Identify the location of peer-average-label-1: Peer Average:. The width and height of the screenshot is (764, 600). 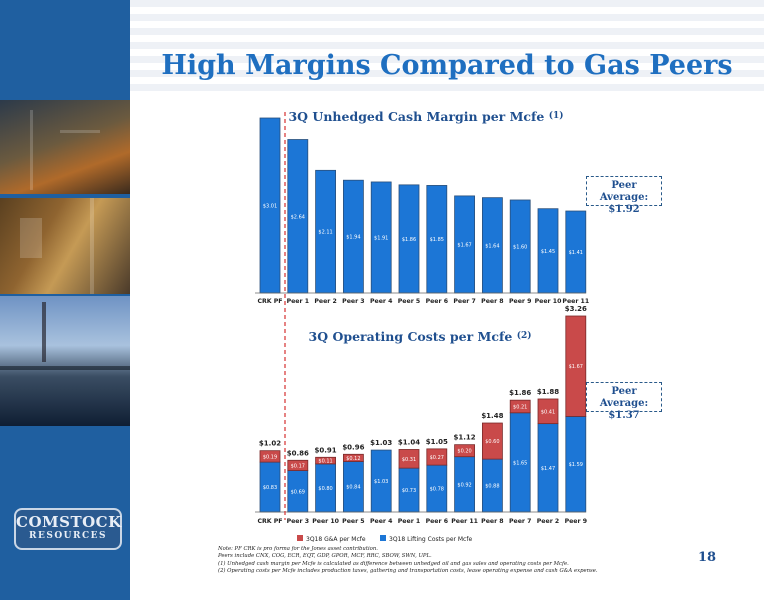
(624, 191).